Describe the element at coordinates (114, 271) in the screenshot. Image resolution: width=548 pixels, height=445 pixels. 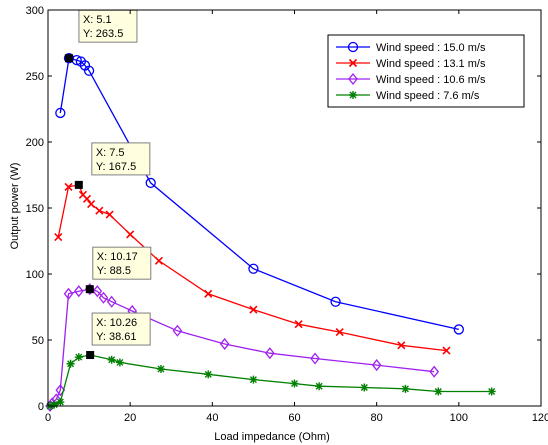
I see `data-tip-y-label: Y: 88.5` at that location.